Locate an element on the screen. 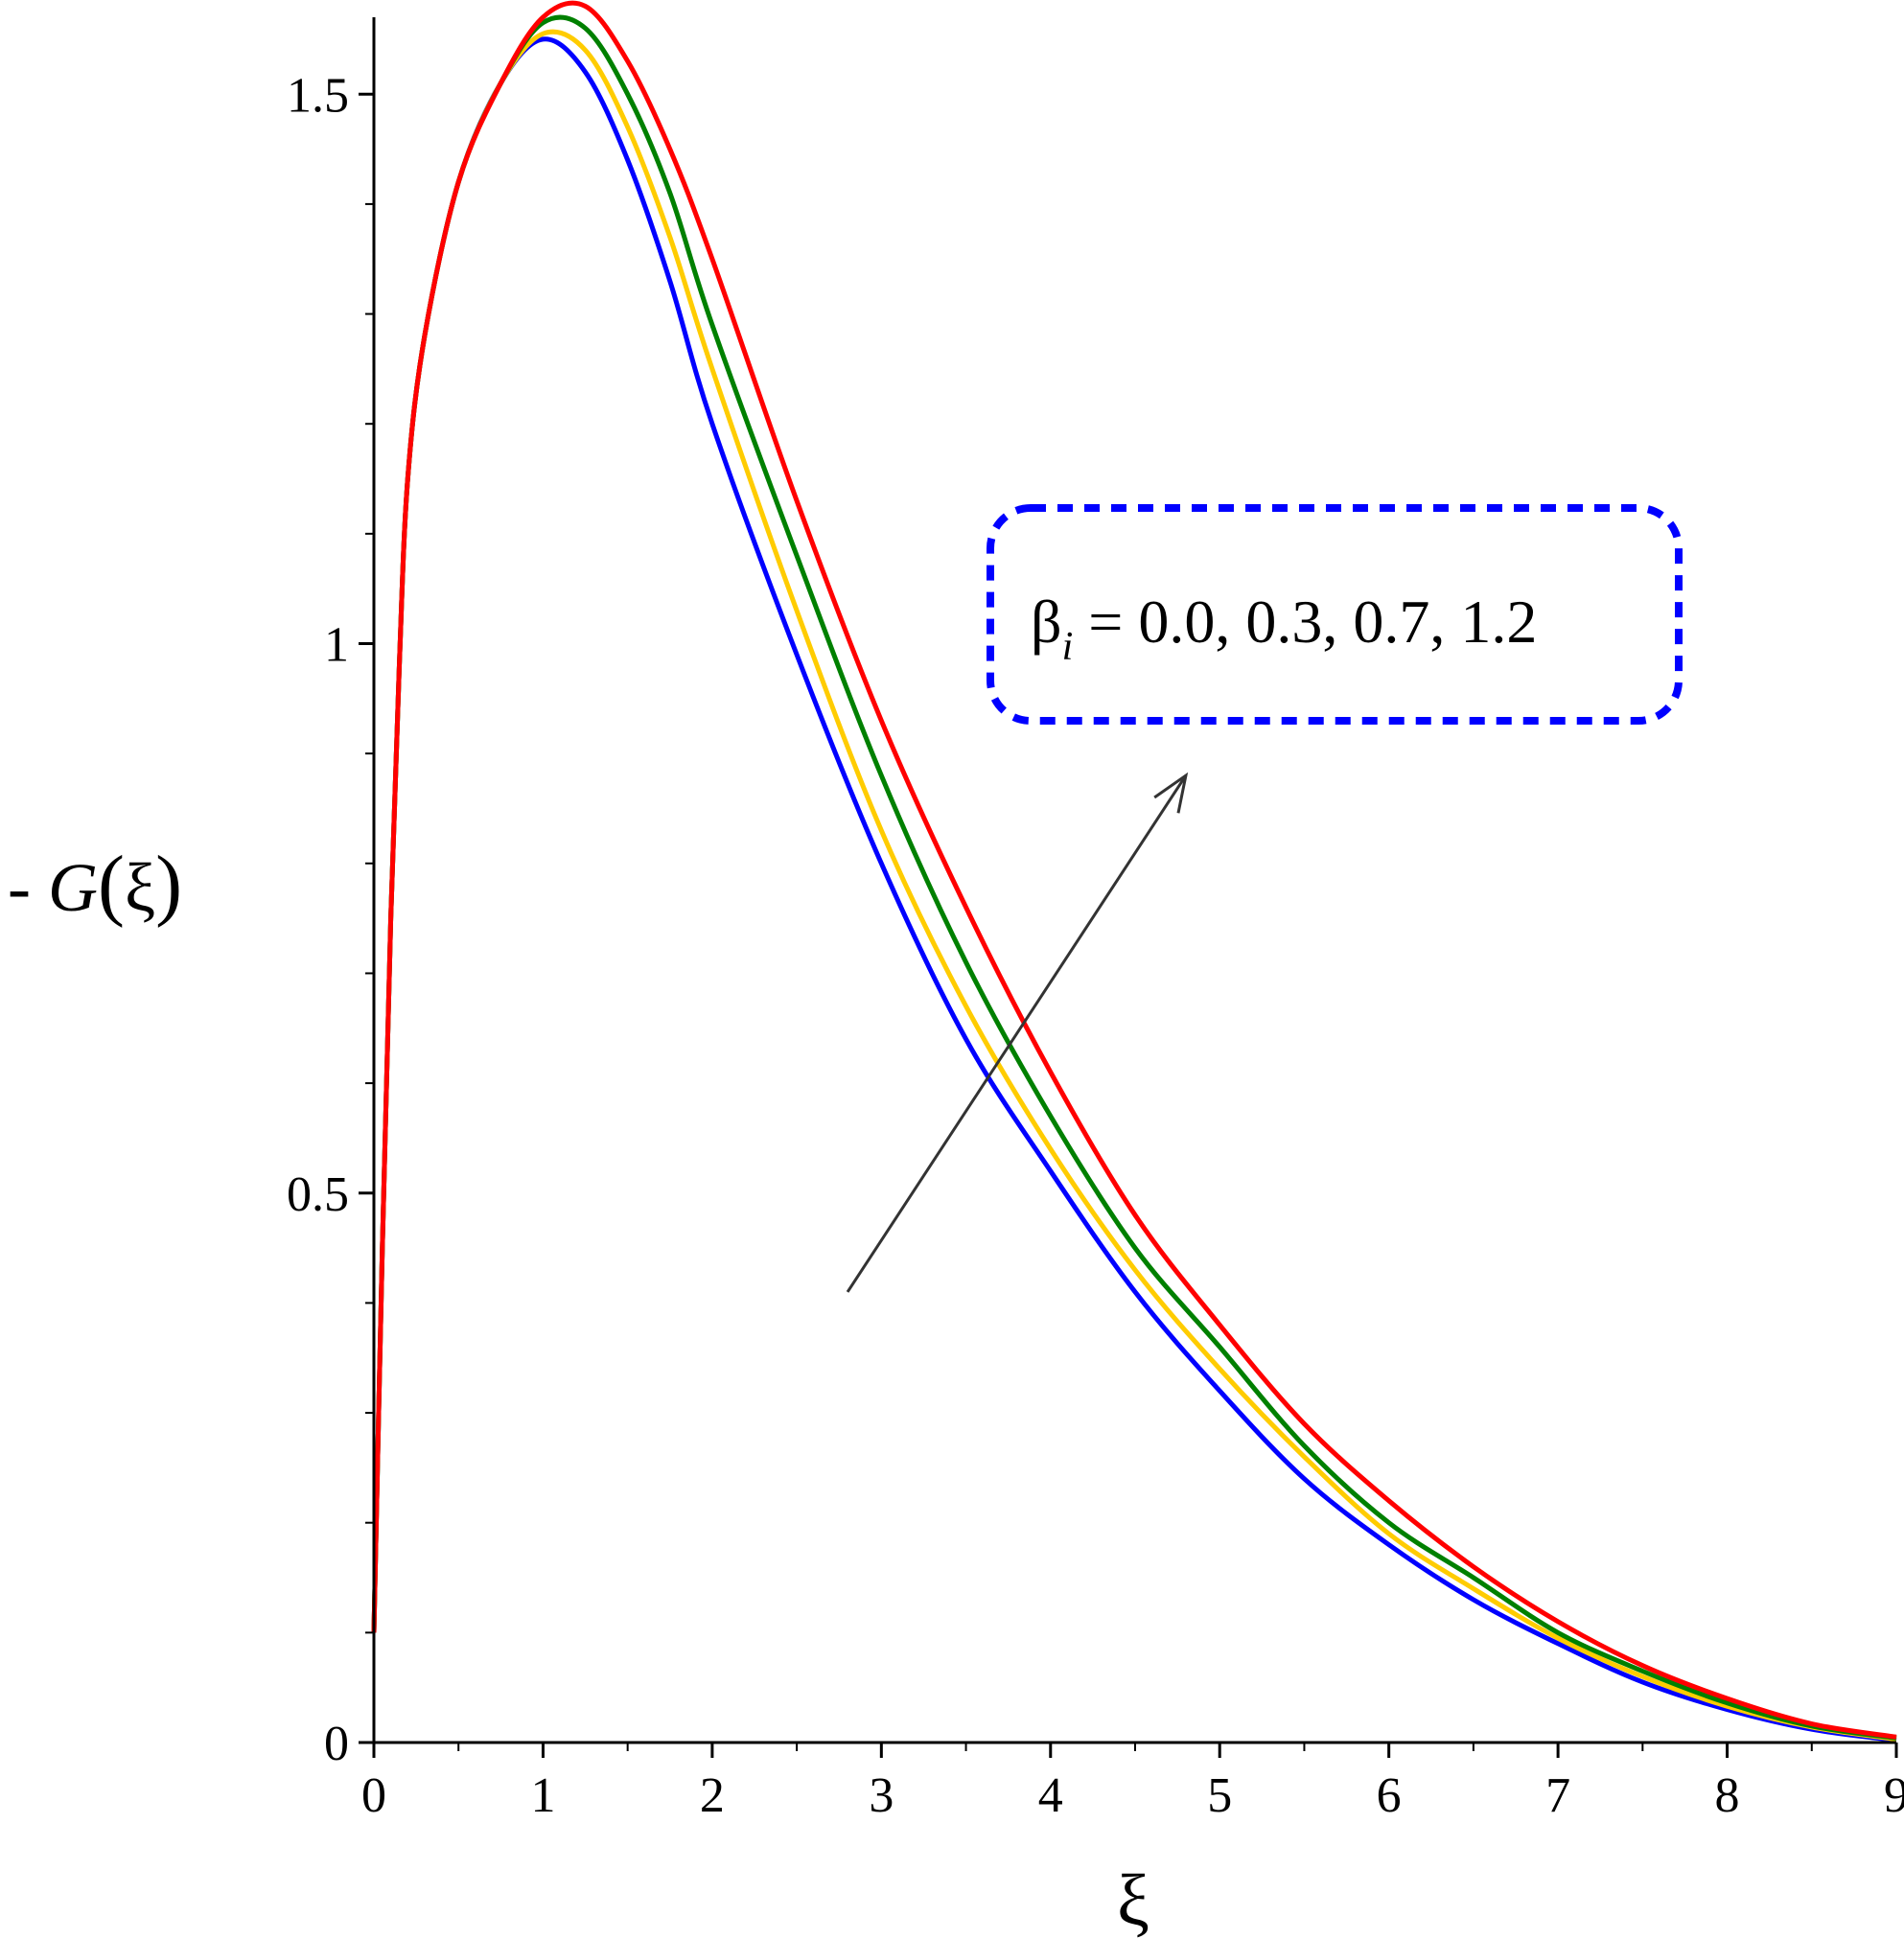  annotation-values: = 0.0, 0.3, 0.7, 1.2 is located at coordinates (1305, 622).